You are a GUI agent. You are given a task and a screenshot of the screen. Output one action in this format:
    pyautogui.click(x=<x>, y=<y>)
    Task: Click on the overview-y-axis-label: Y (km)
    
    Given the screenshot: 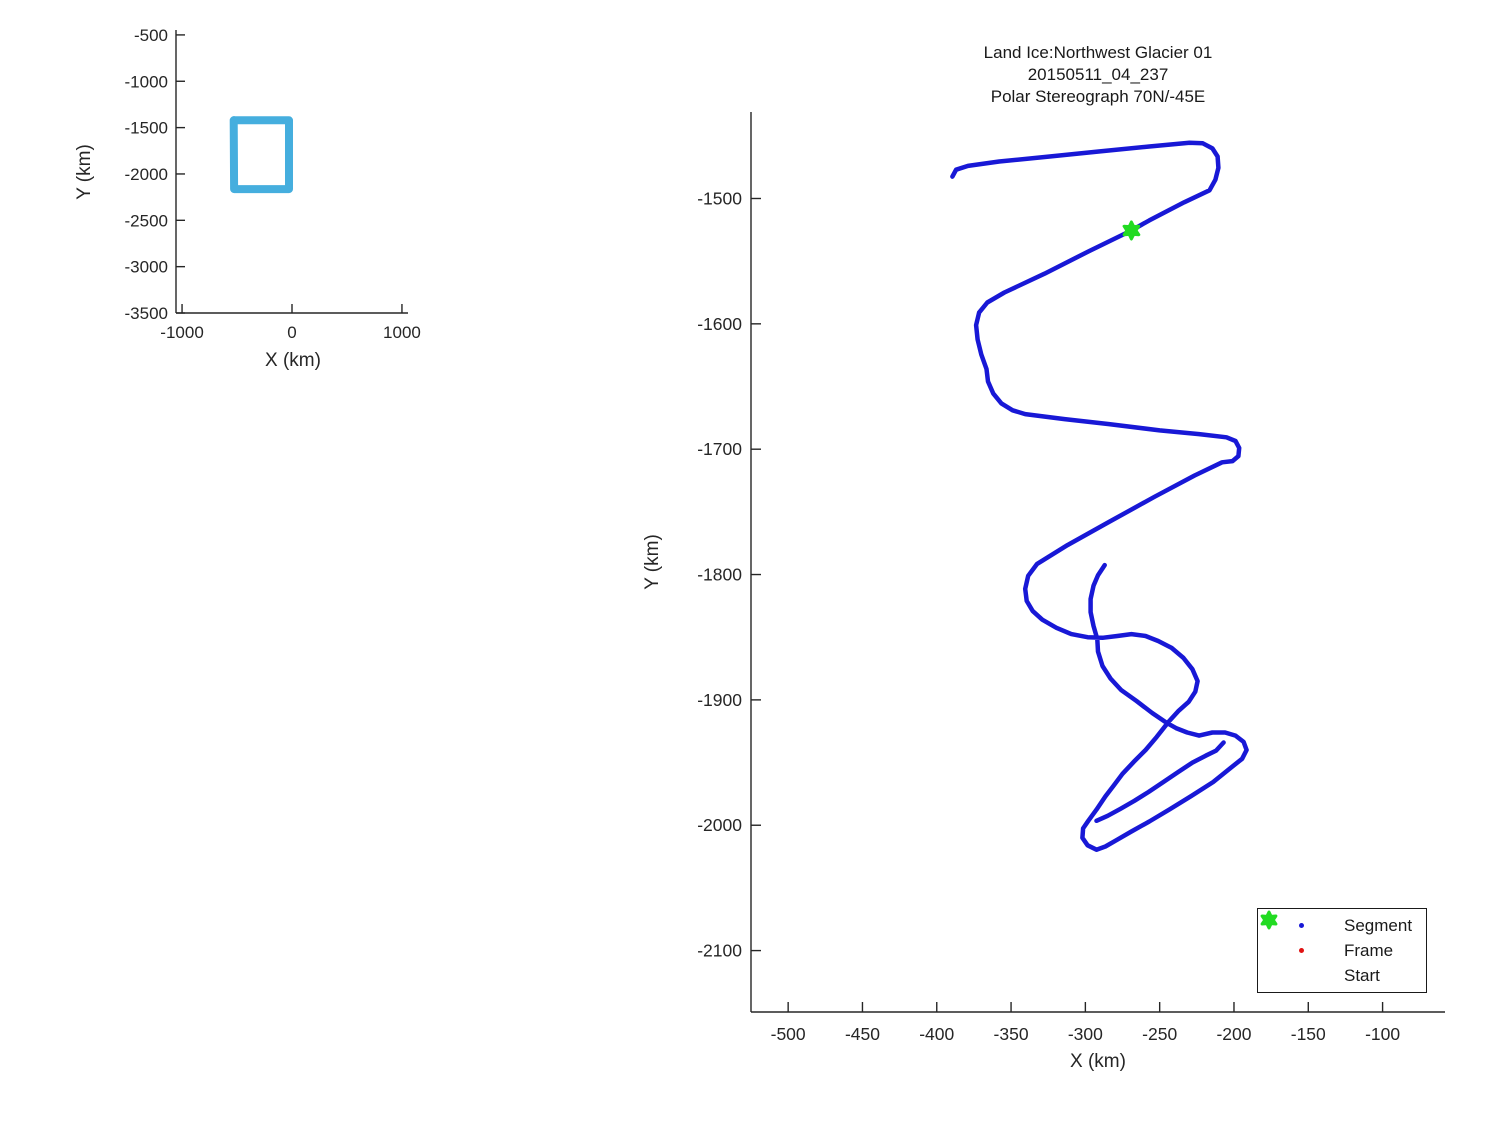 What is the action you would take?
    pyautogui.click(x=84, y=172)
    